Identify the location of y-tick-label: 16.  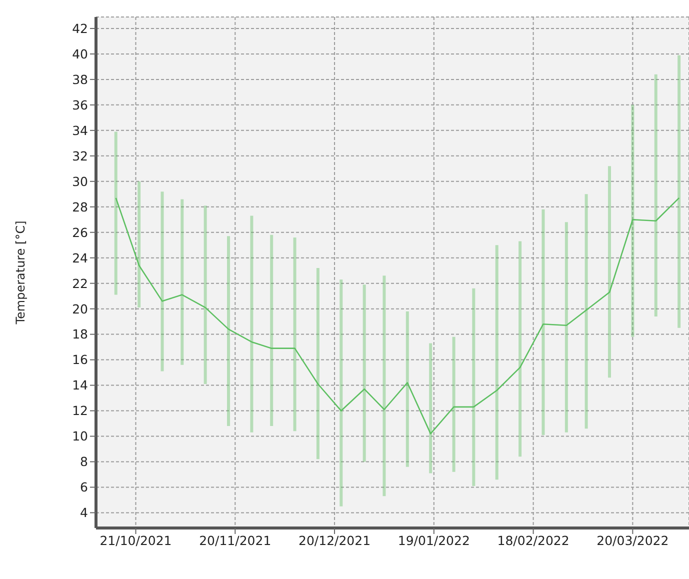
(80, 360).